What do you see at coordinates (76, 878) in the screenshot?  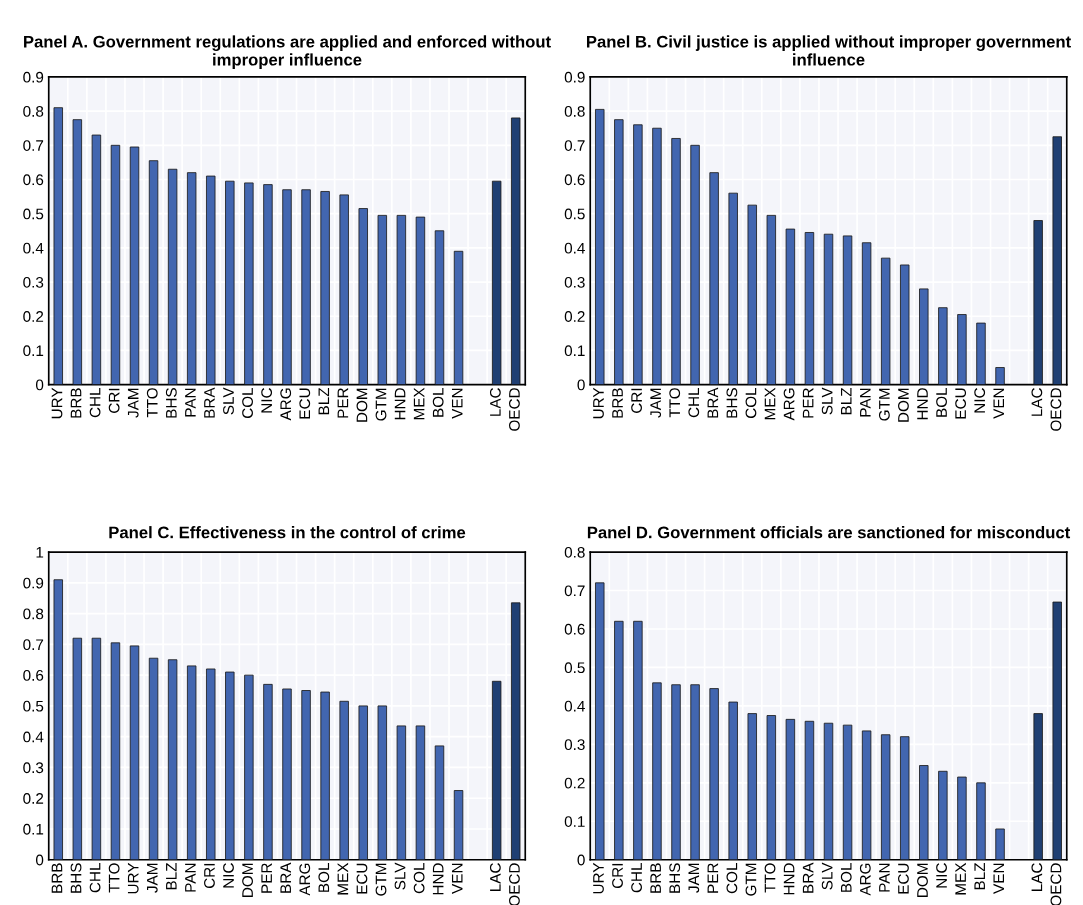 I see `x-tick-label: BHS` at bounding box center [76, 878].